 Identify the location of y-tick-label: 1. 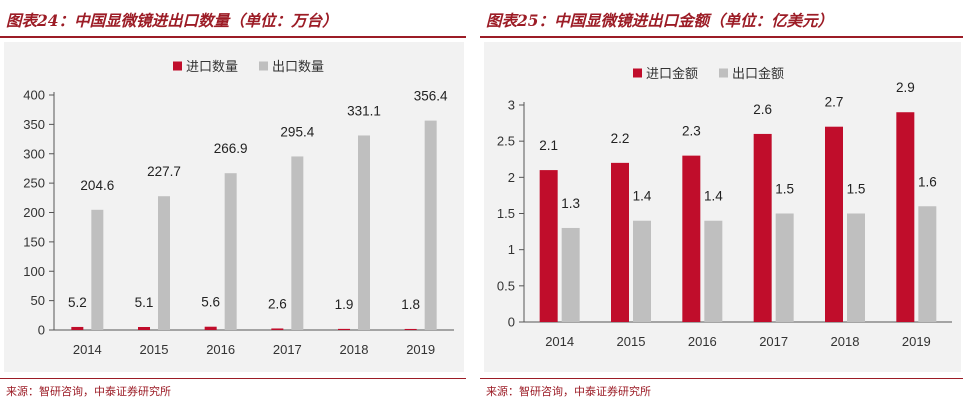
(511, 249).